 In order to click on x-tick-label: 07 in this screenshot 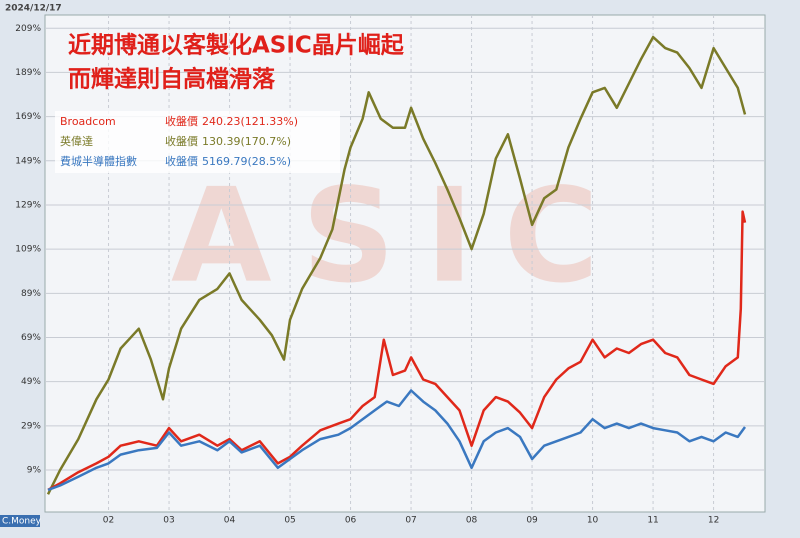, I will do `click(410, 521)`.